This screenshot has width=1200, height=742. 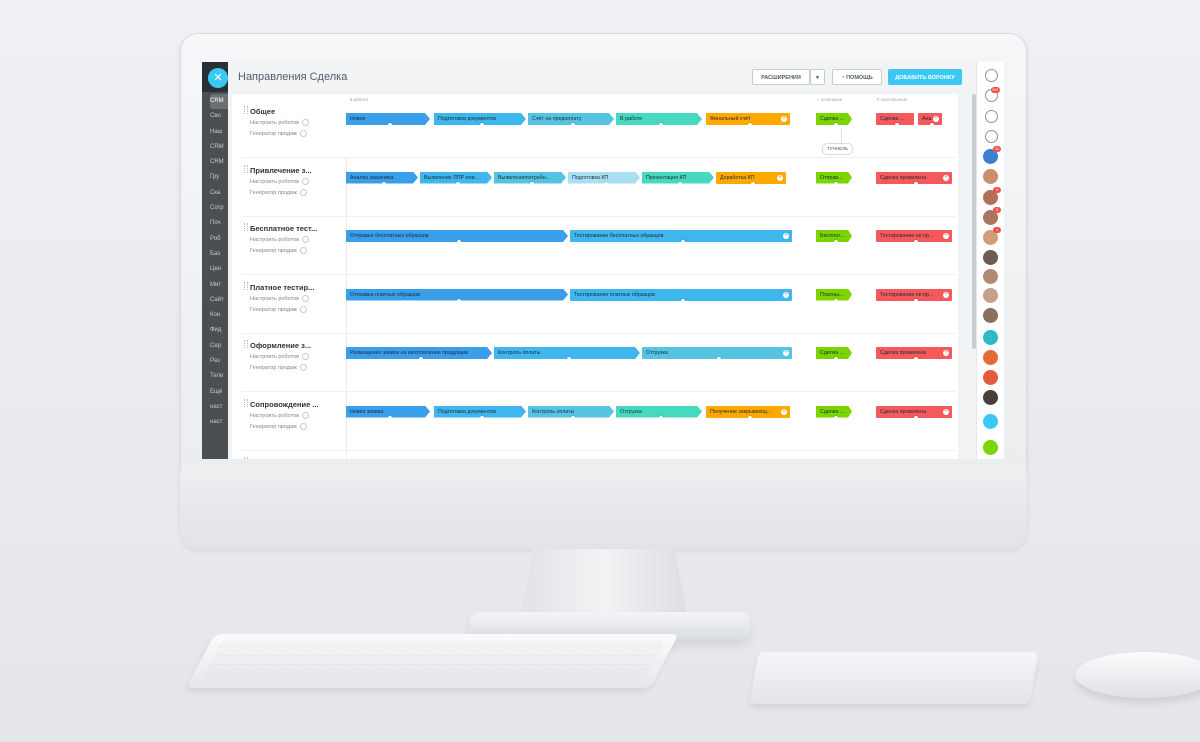 What do you see at coordinates (217, 376) in the screenshot?
I see `sidebar-item: Теле` at bounding box center [217, 376].